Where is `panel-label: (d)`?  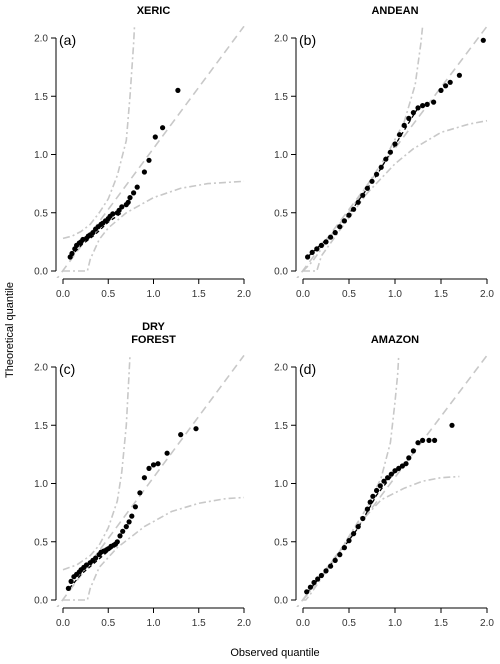 panel-label: (d) is located at coordinates (307, 369).